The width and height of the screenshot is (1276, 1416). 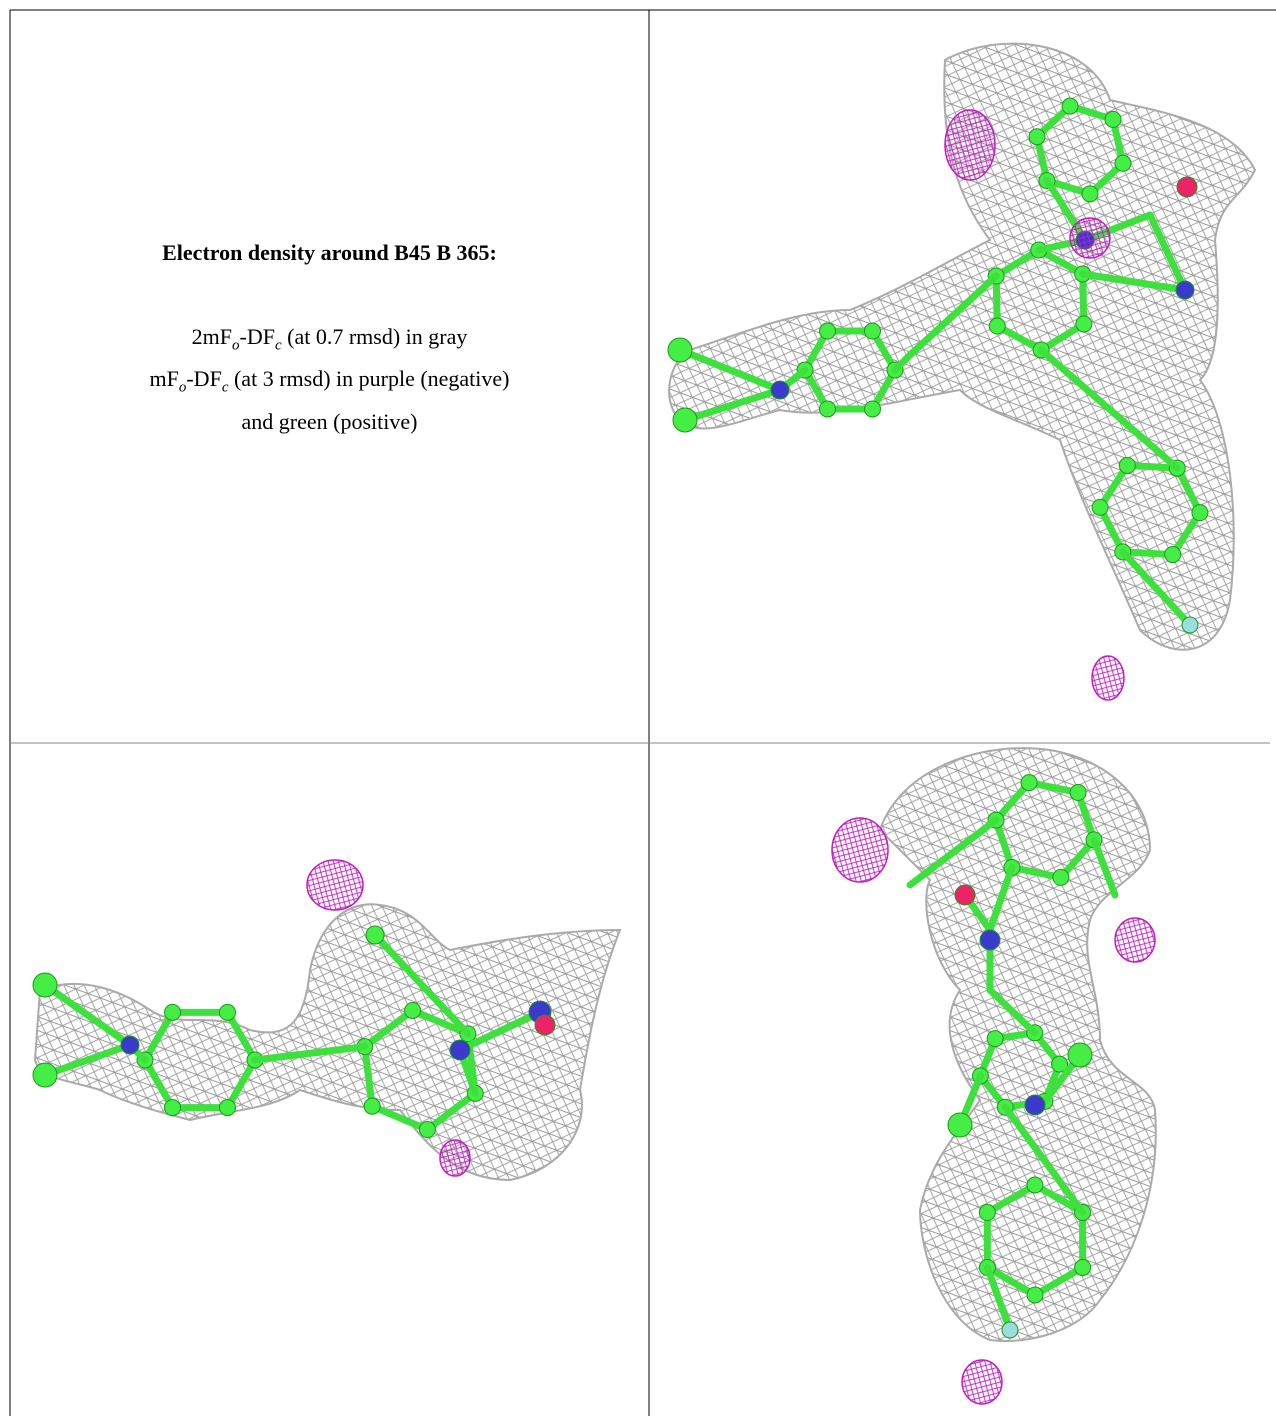 I want to click on caption-line: and green (positive), so click(x=329, y=422).